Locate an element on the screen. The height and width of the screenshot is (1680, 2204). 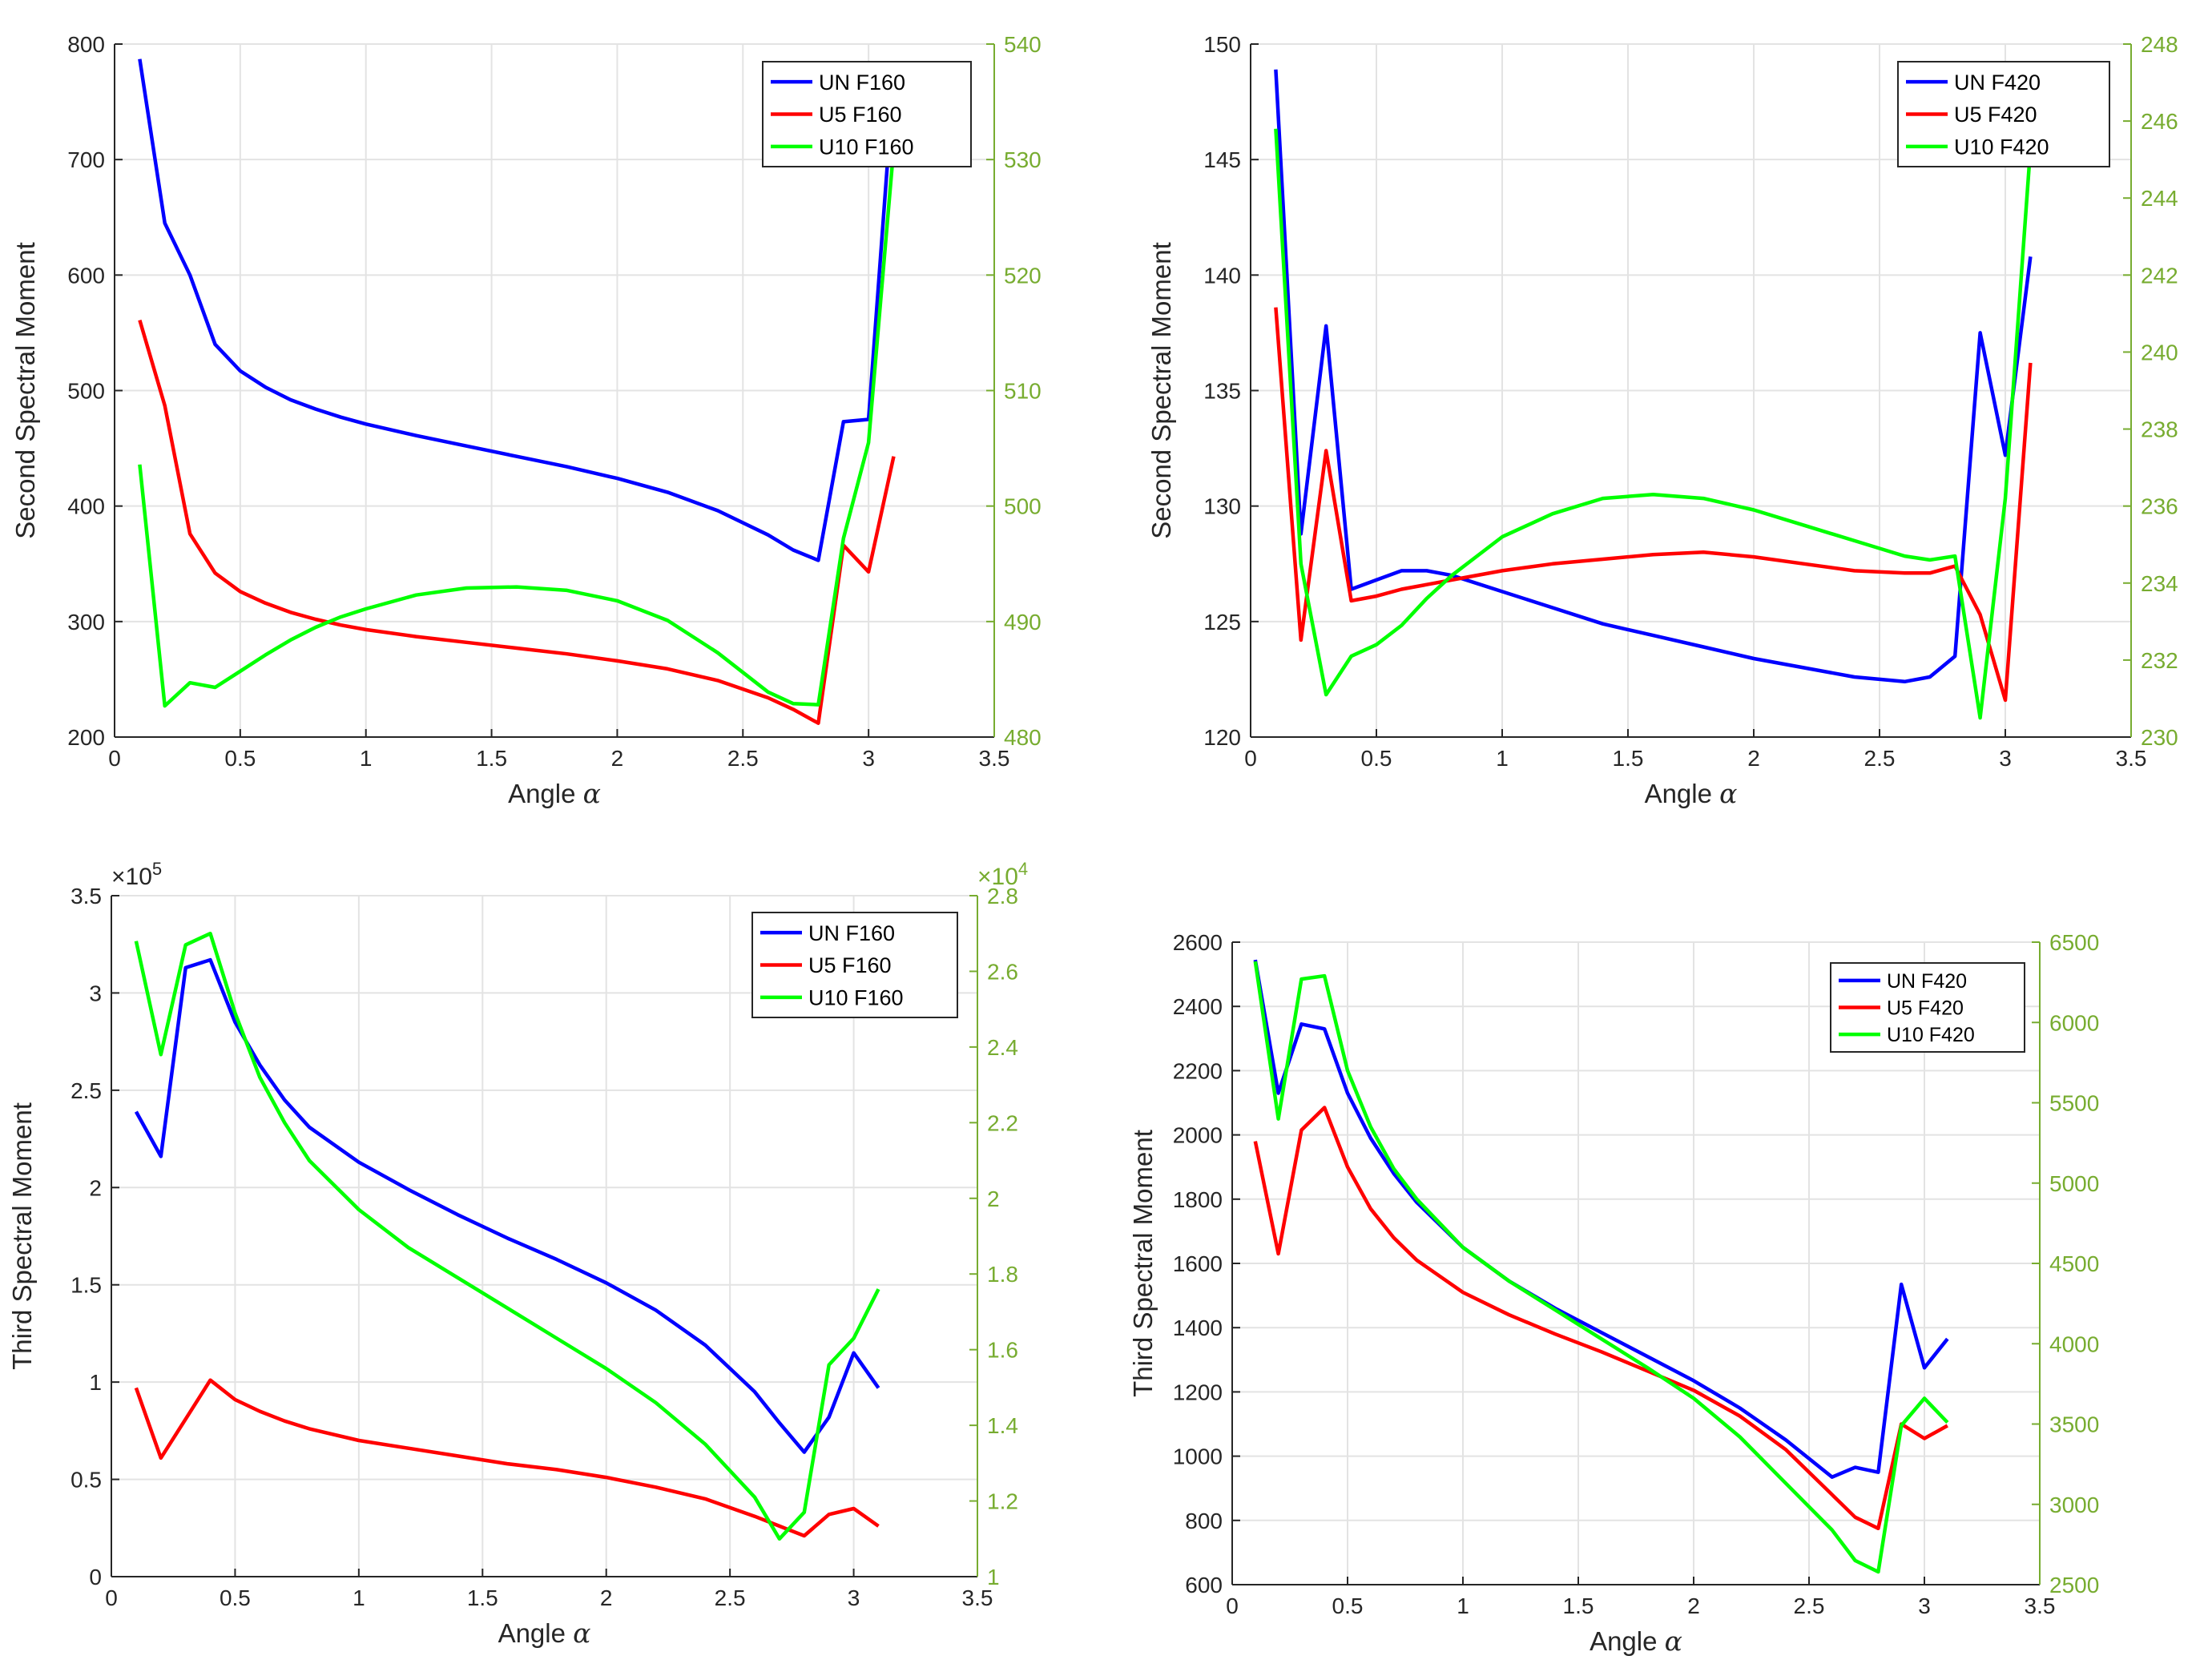
y-left-multiplier: ×10⁵ is located at coordinates (137, 874).